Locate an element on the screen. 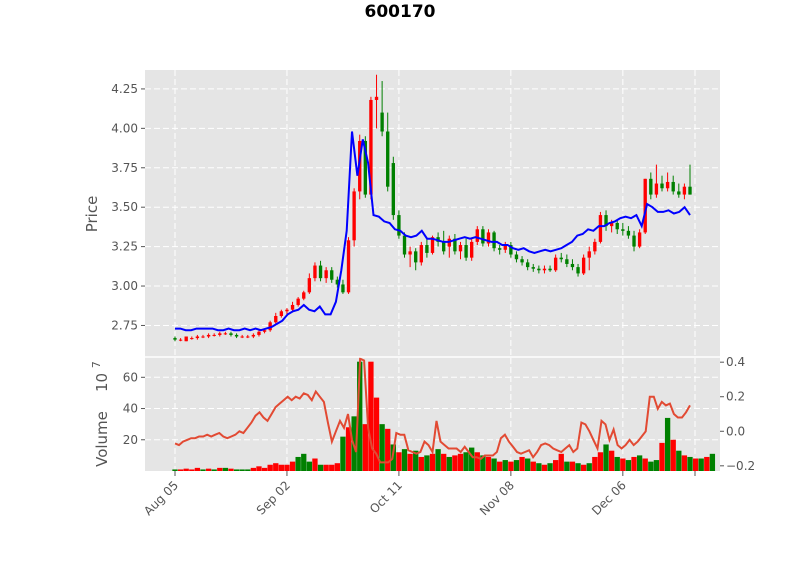 The height and width of the screenshot is (579, 800). x-tick-label: Aug 05 is located at coordinates (161, 498).